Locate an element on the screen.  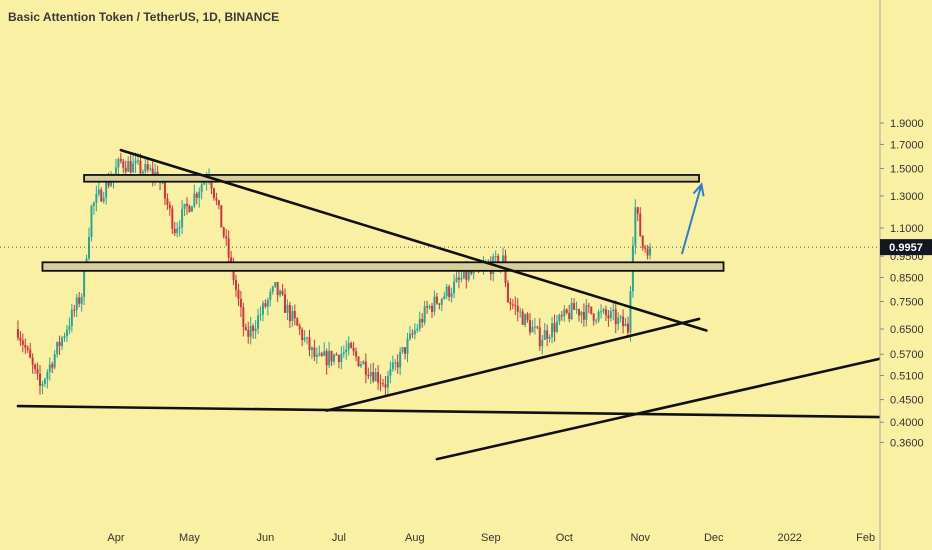
time-axis-ticks: Apr May Jun Jul Aug Sep Oct Nov Dec 2022 Feb is located at coordinates (491, 538).